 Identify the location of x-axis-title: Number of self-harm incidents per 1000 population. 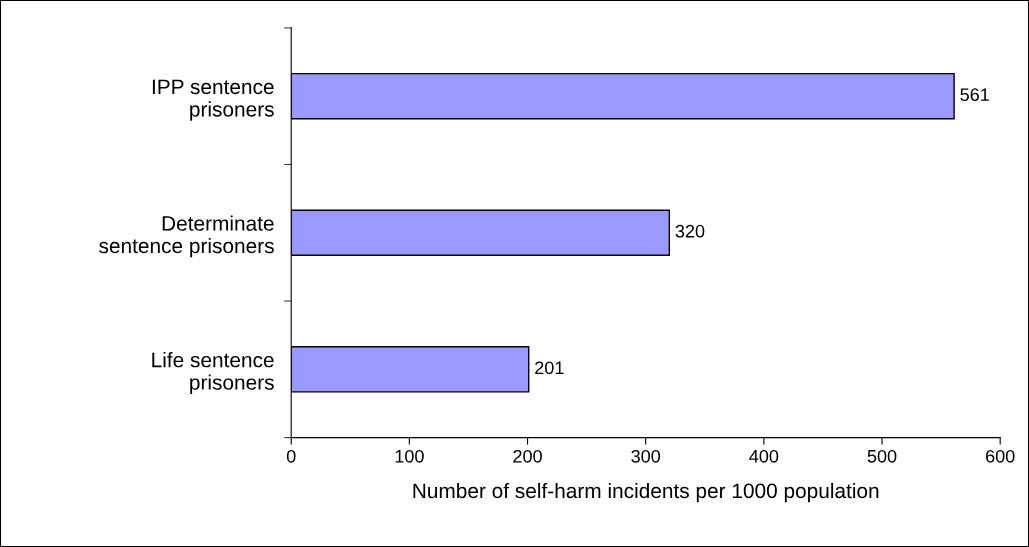
(646, 492).